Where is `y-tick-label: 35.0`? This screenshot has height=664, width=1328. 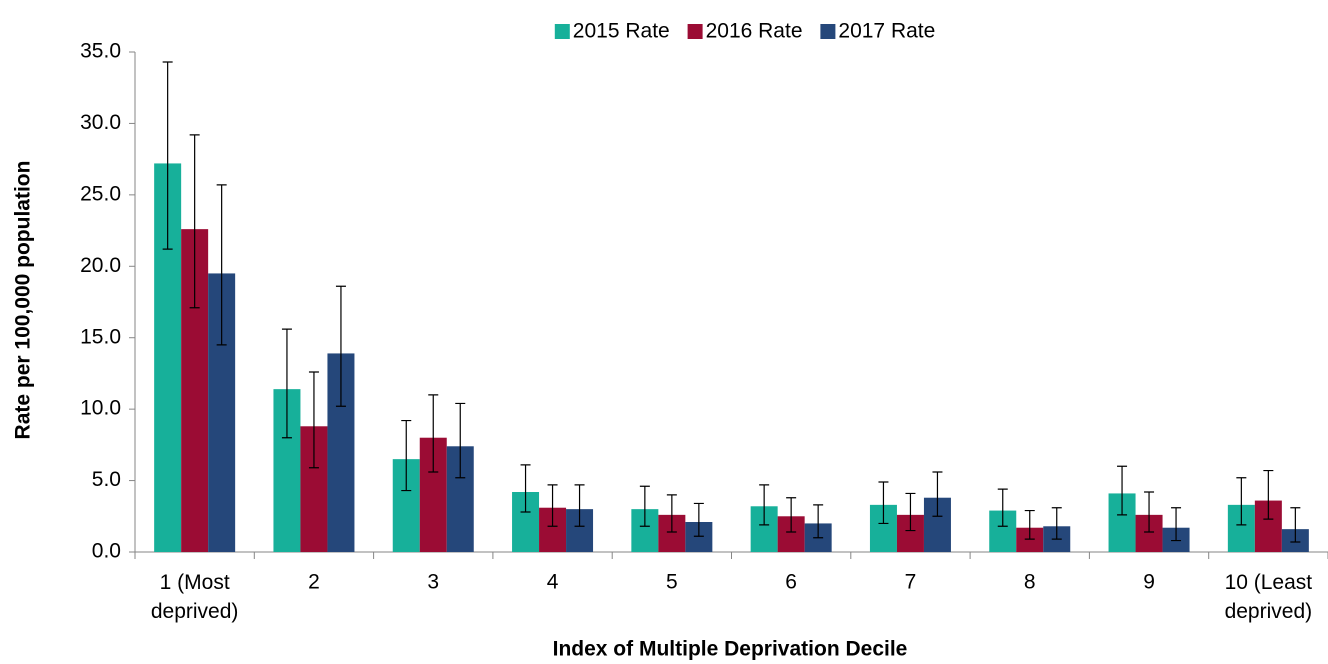 y-tick-label: 35.0 is located at coordinates (100, 51).